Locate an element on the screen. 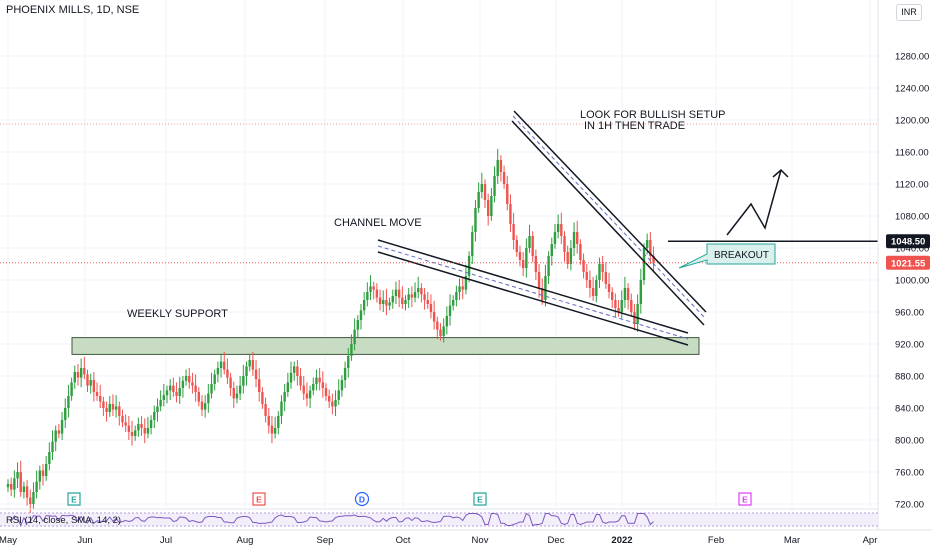  weekly-support-zone is located at coordinates (385, 346).